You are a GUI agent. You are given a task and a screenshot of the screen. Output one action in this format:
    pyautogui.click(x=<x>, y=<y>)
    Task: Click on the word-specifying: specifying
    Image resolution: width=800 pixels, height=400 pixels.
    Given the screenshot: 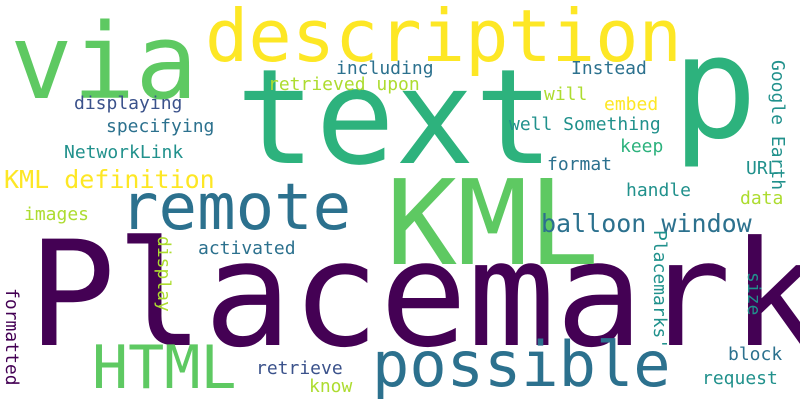 What is the action you would take?
    pyautogui.click(x=160, y=126)
    